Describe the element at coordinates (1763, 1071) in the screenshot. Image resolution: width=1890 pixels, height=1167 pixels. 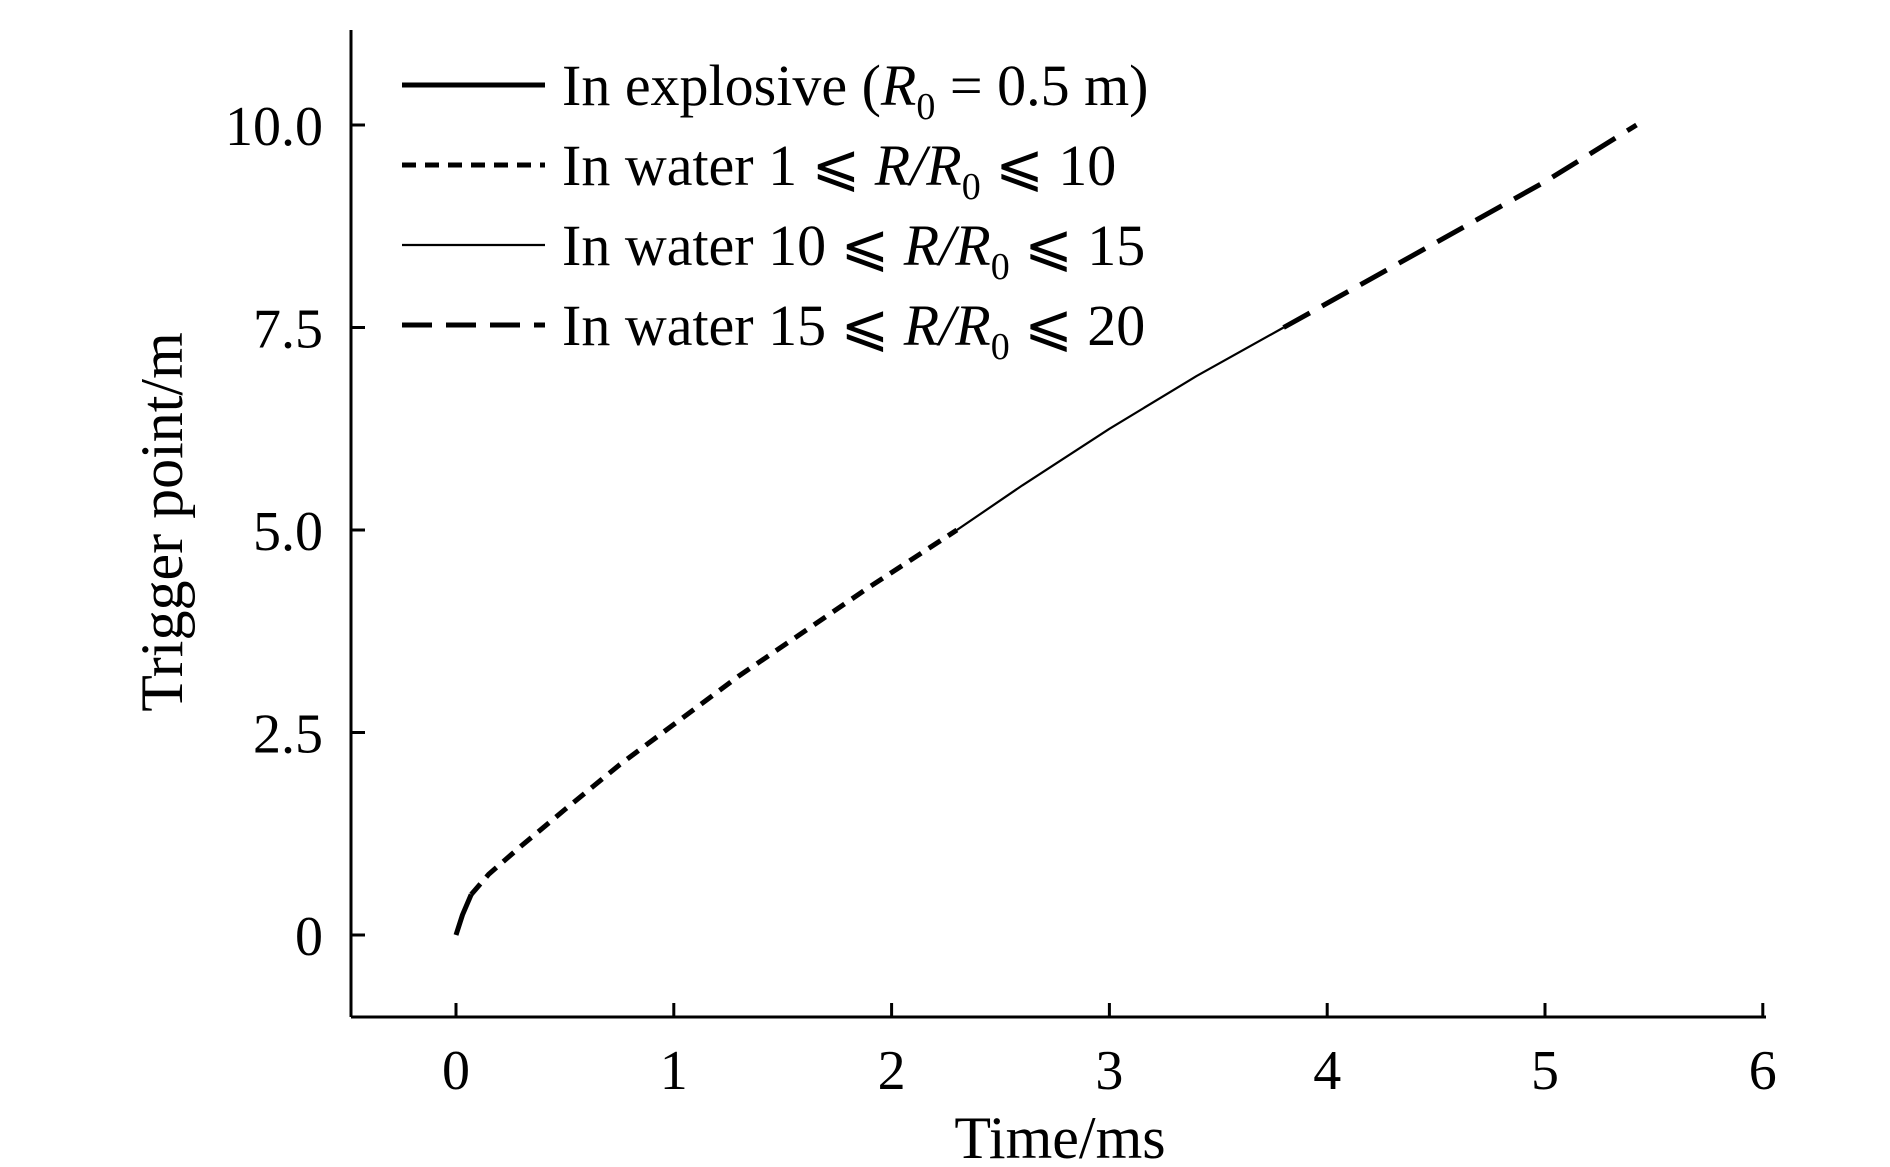
I see `x-tick-label: 6` at that location.